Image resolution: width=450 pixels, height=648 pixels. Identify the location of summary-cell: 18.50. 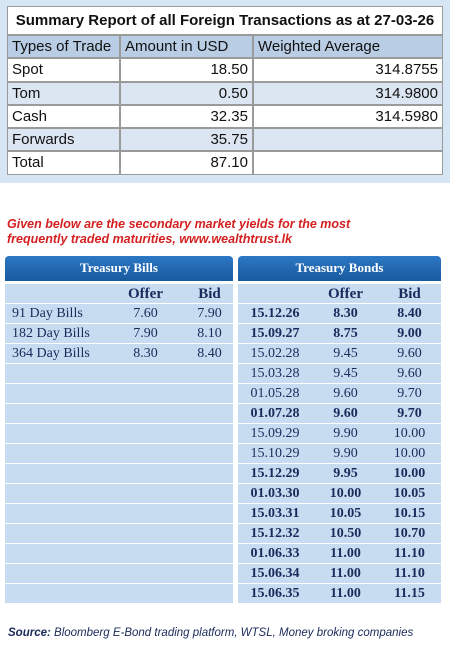
(186, 70).